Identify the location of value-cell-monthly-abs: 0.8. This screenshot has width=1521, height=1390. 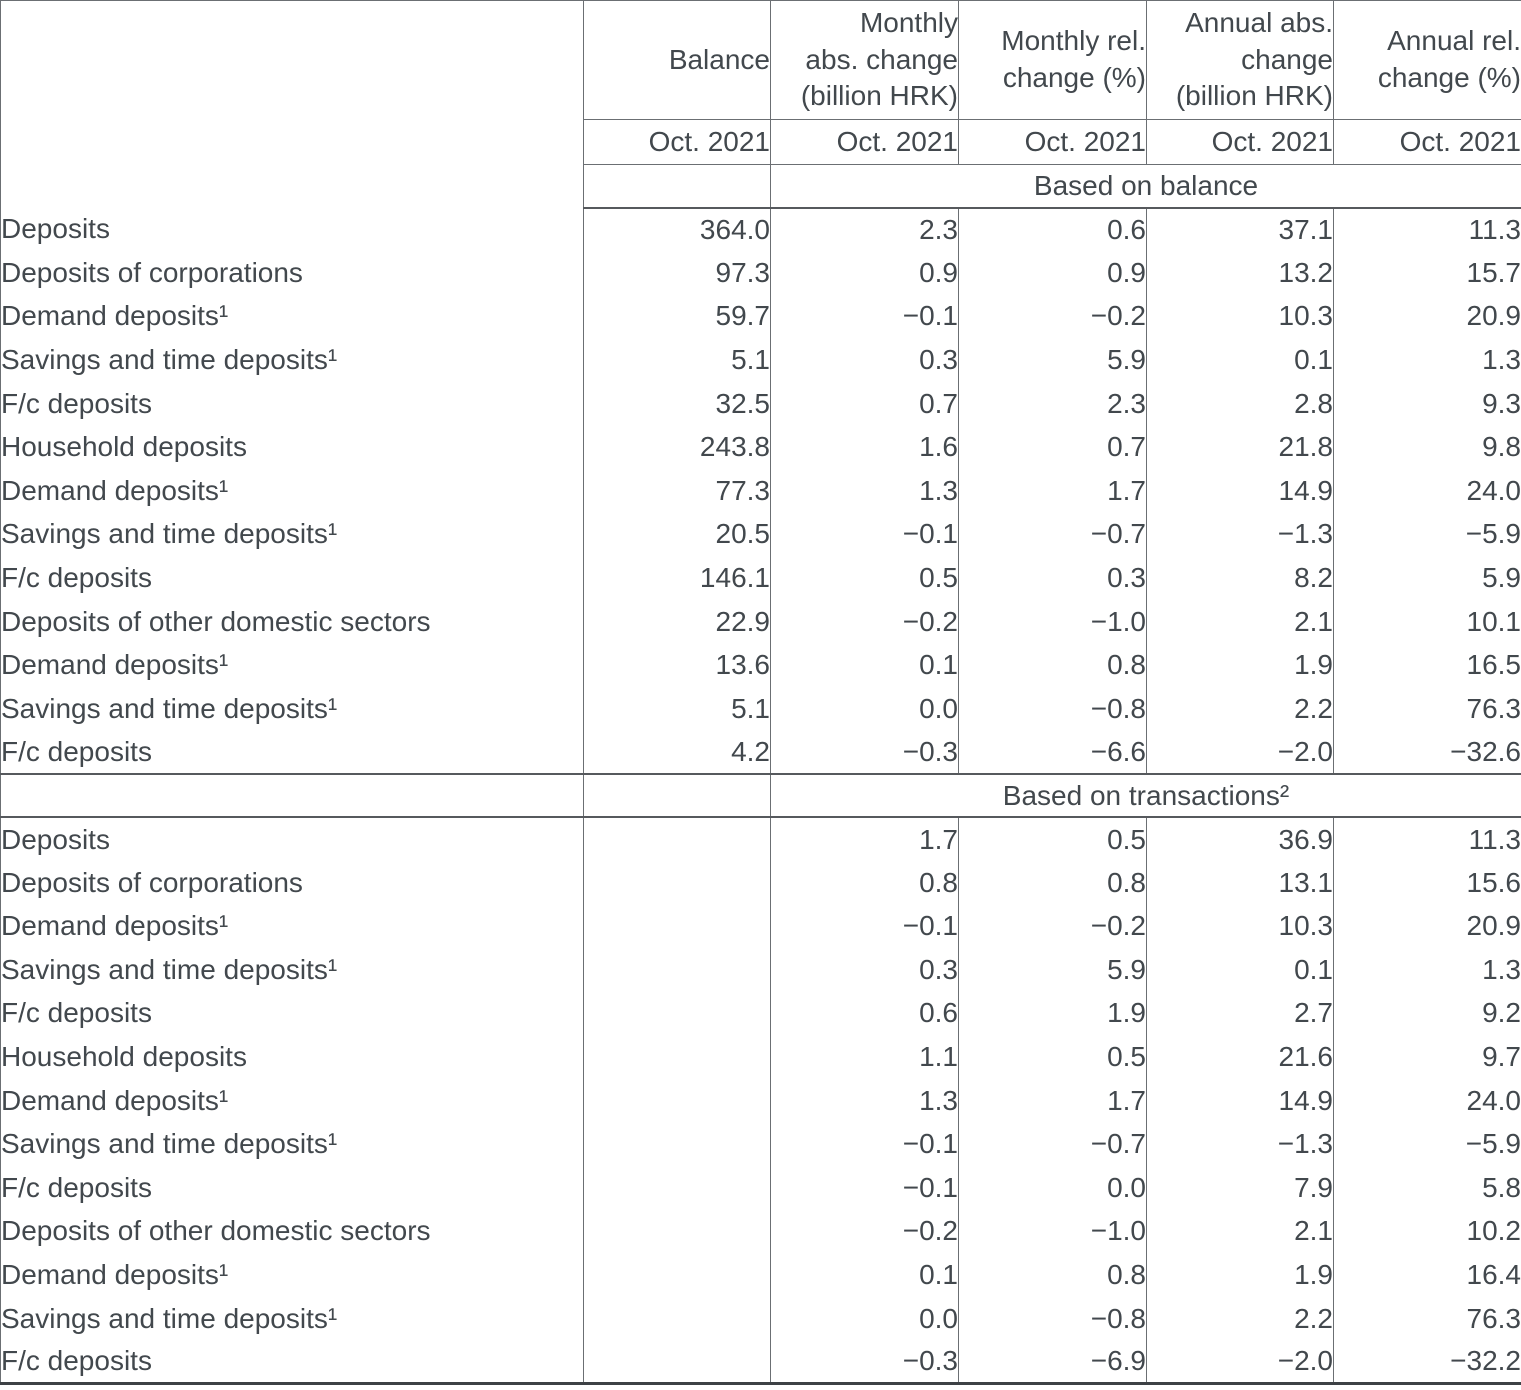
(864, 882).